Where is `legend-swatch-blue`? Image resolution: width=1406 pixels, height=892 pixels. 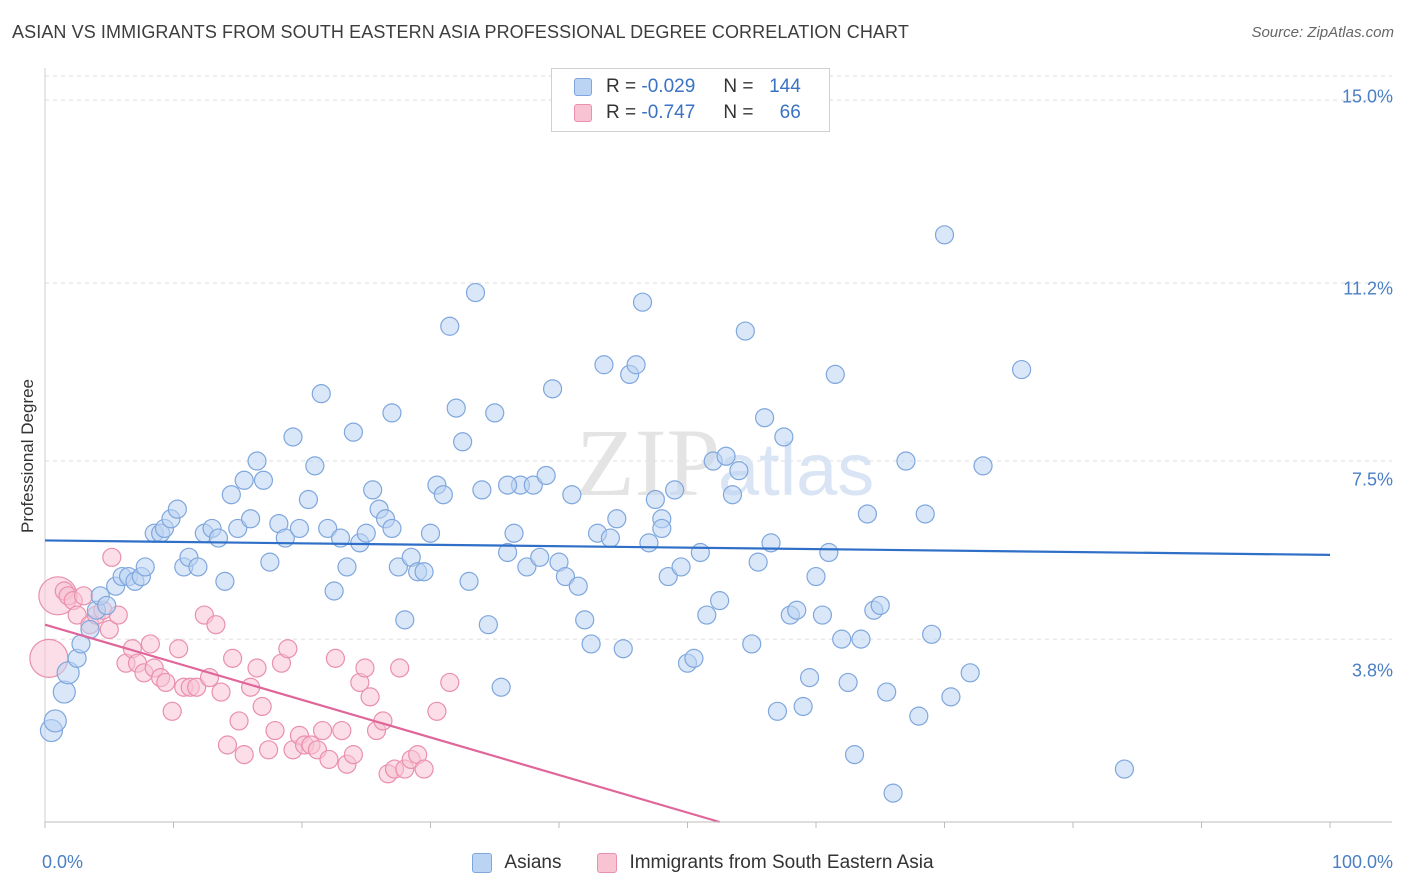 legend-swatch-blue is located at coordinates (583, 87).